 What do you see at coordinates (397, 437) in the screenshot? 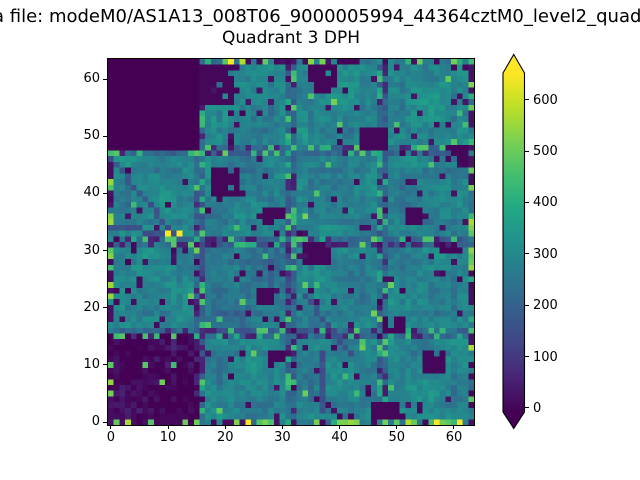
I see `x-tick-label: 50` at bounding box center [397, 437].